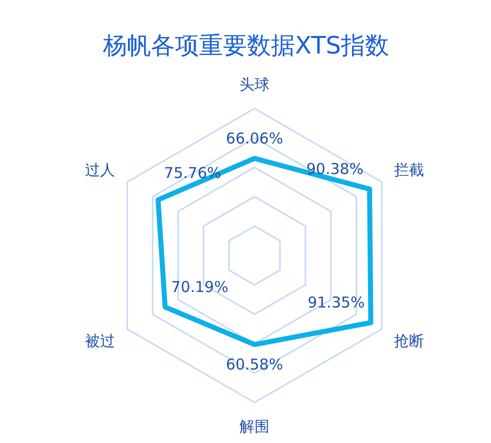  Describe the element at coordinates (193, 173) in the screenshot. I see `text: 75.76%` at that location.